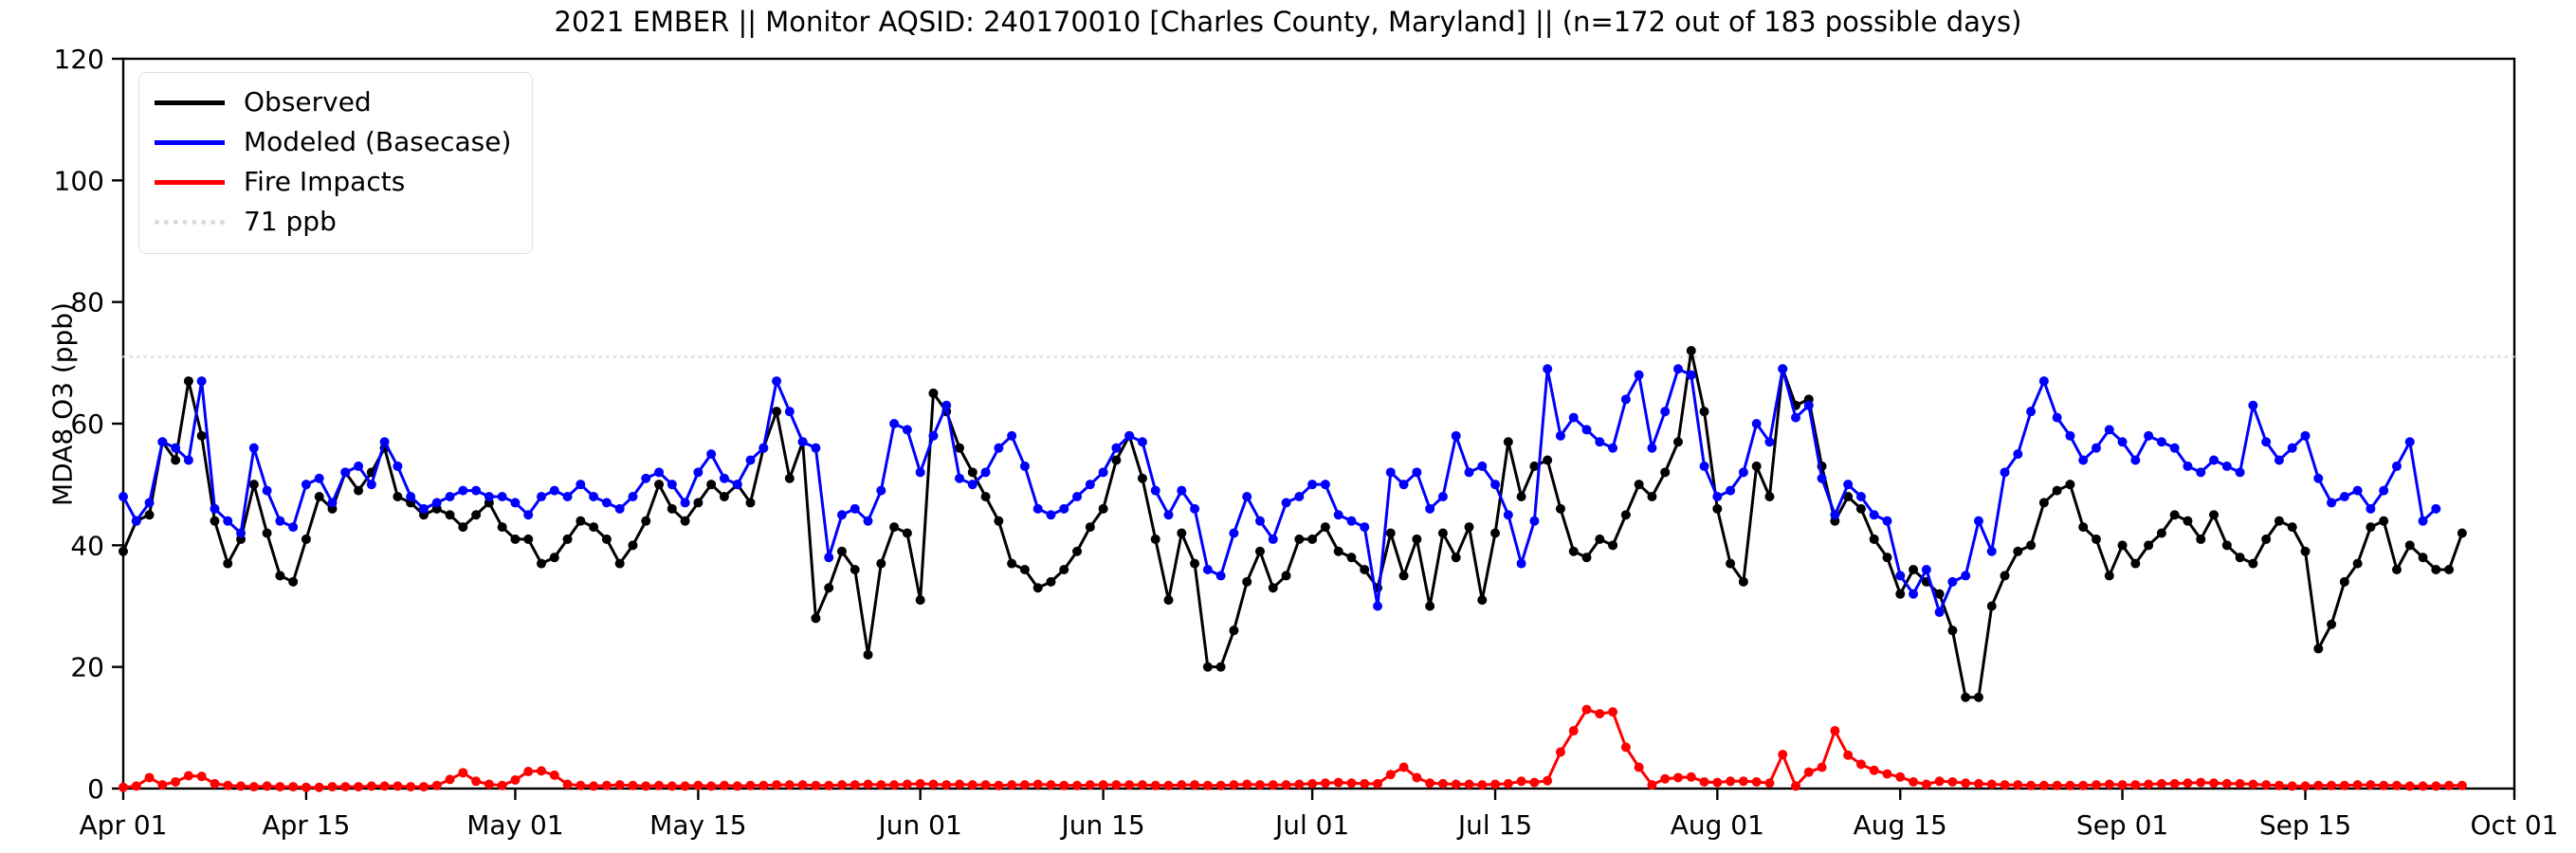  Describe the element at coordinates (333, 222) in the screenshot. I see `legend-item: 71 ppb` at that location.